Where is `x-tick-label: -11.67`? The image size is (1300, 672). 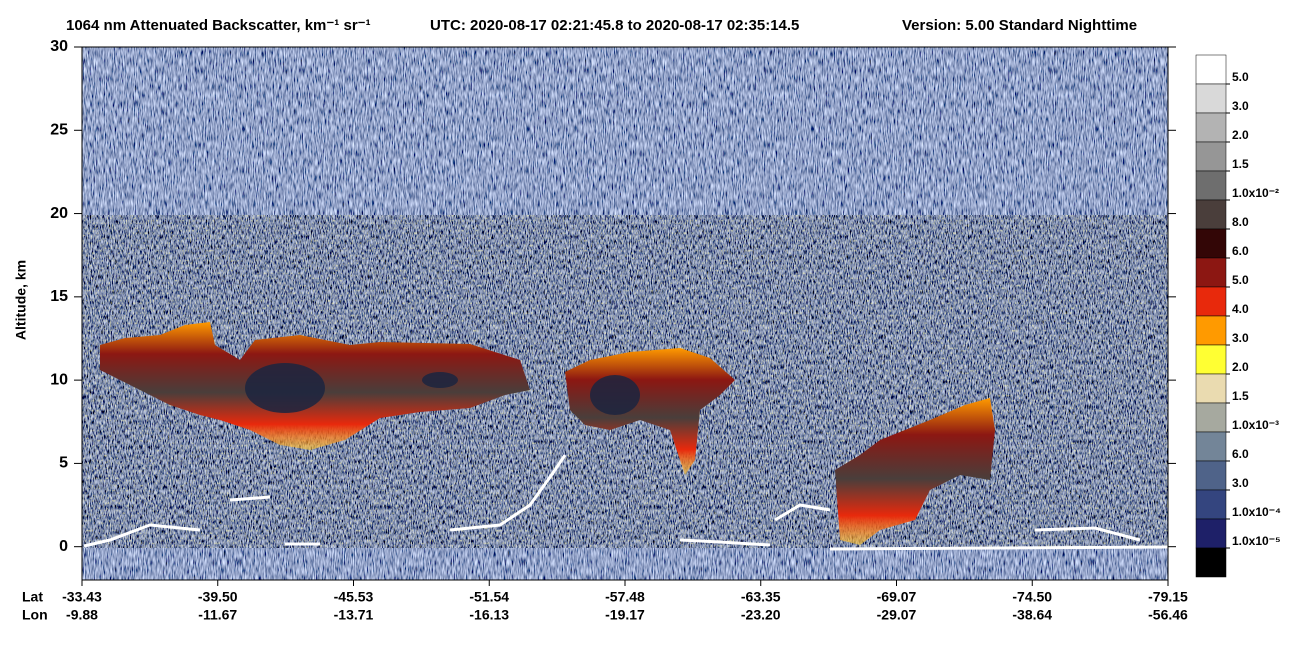 x-tick-label: -11.67 is located at coordinates (217, 615).